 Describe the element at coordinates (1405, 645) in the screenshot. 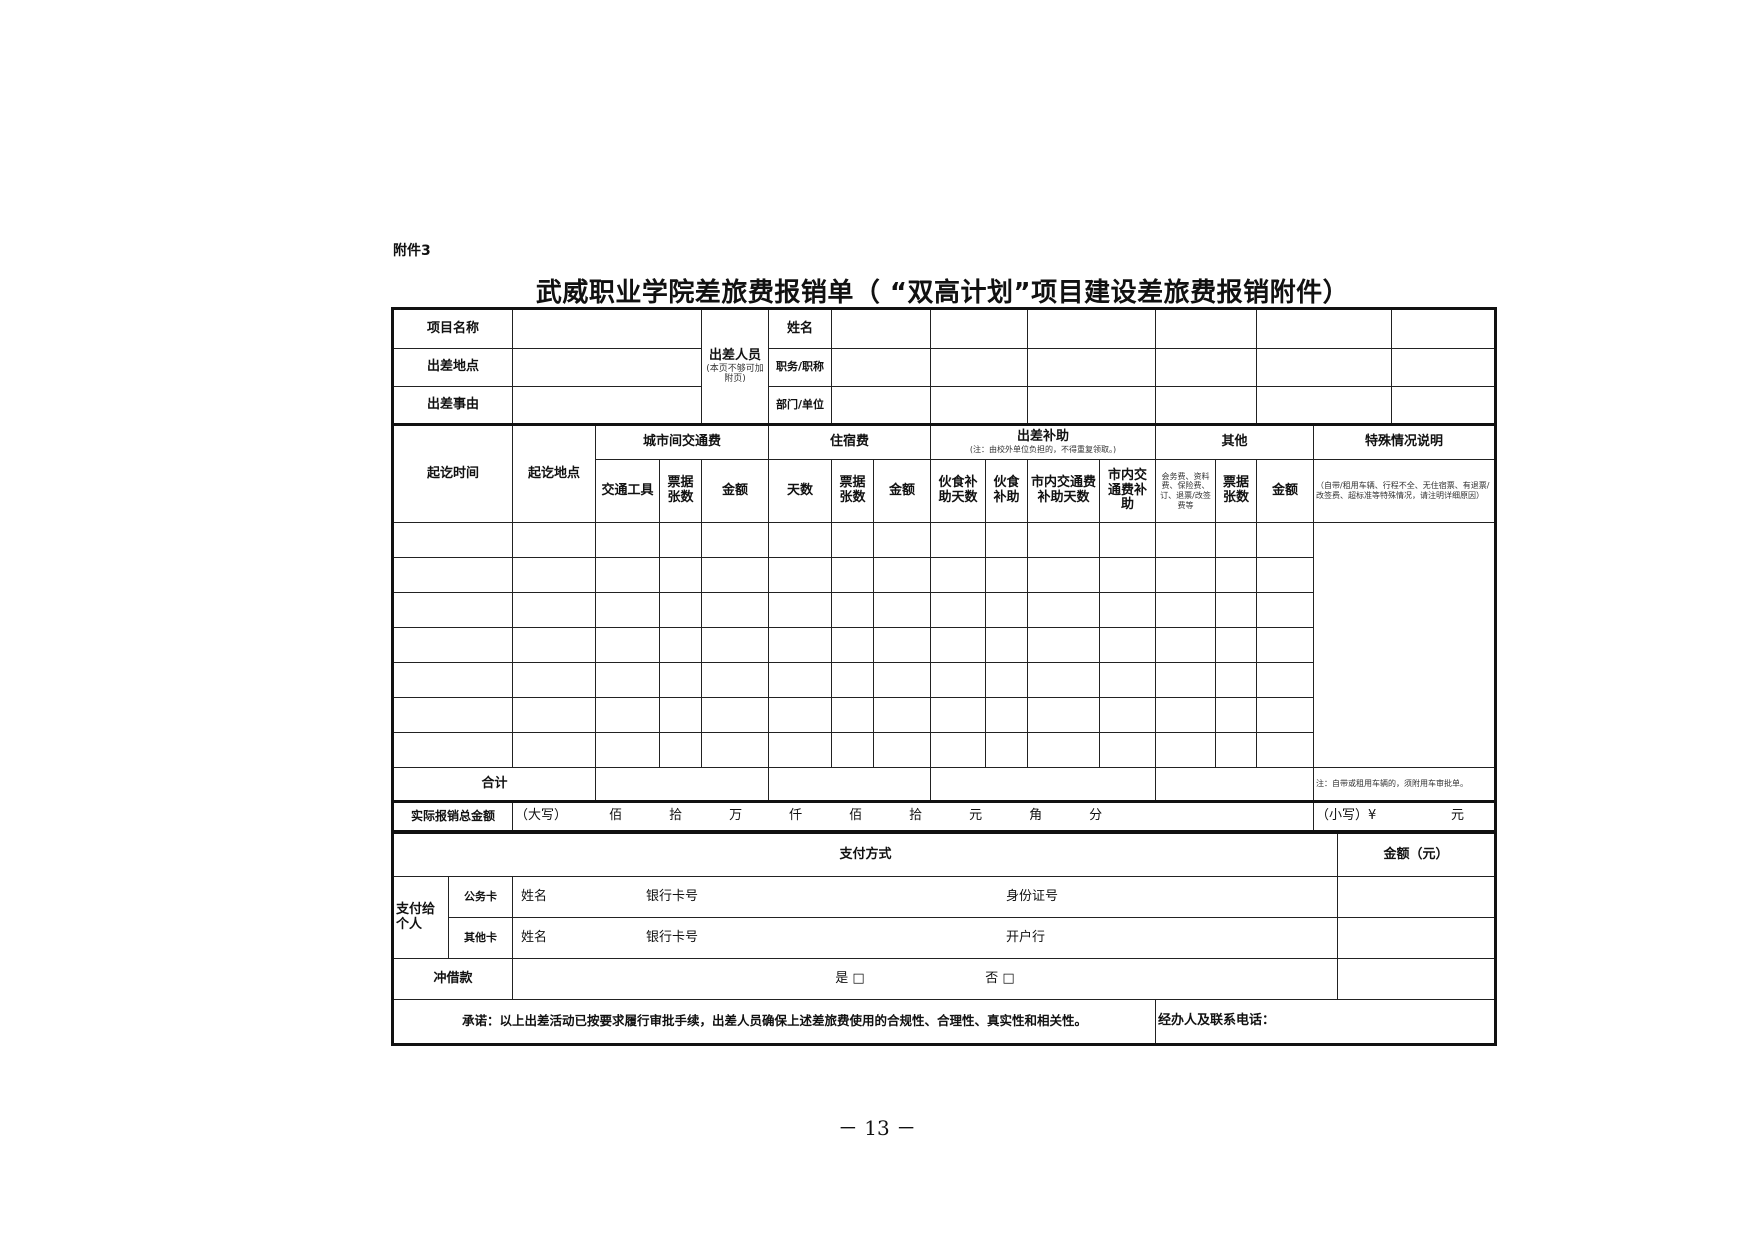

I see `special-explanation-field` at that location.